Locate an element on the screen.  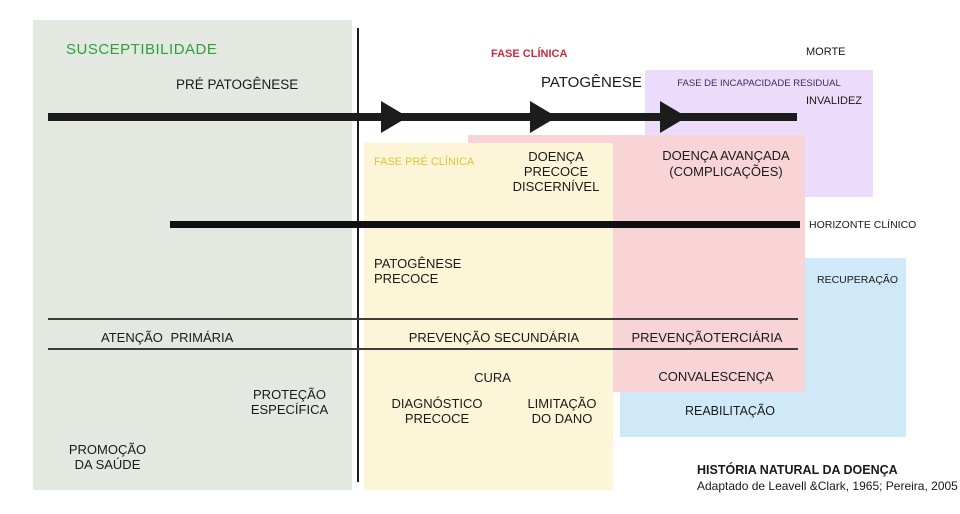
tertiary-prevention-label: PREVENÇÃOTERCIÁRIA is located at coordinates (707, 337).